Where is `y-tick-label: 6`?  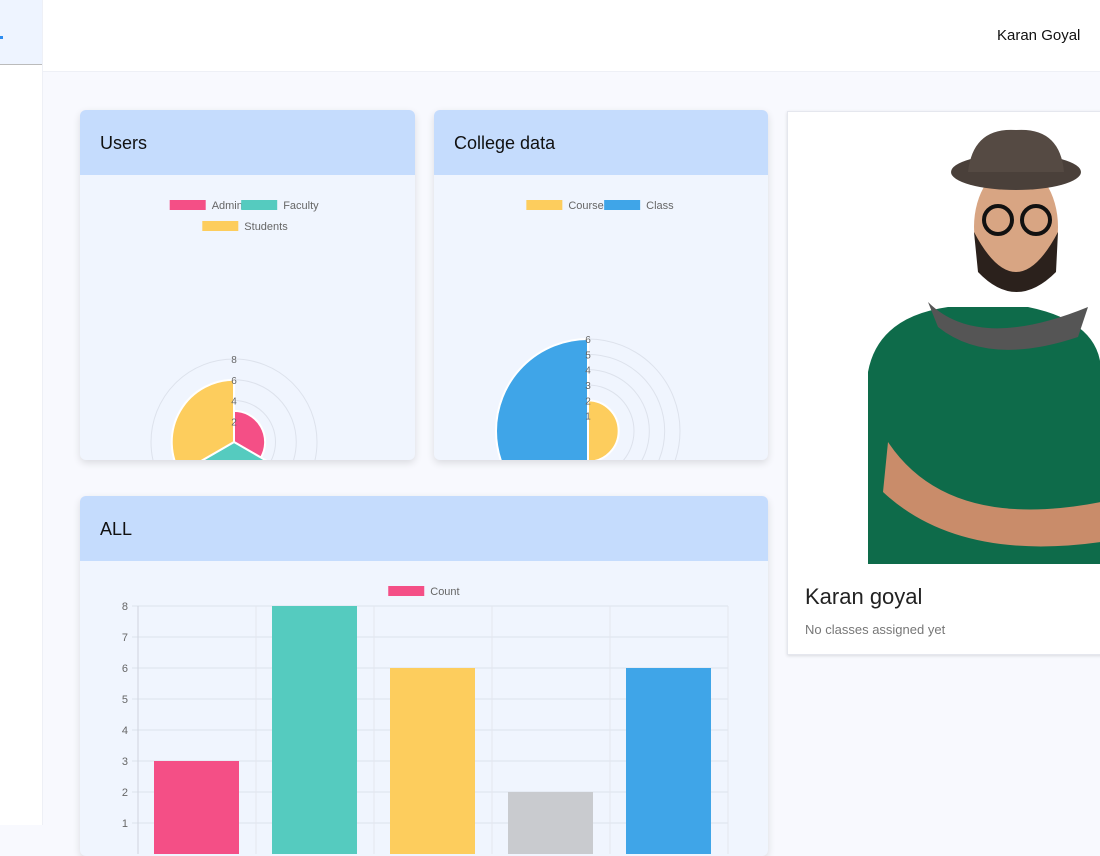
y-tick-label: 6 is located at coordinates (125, 669).